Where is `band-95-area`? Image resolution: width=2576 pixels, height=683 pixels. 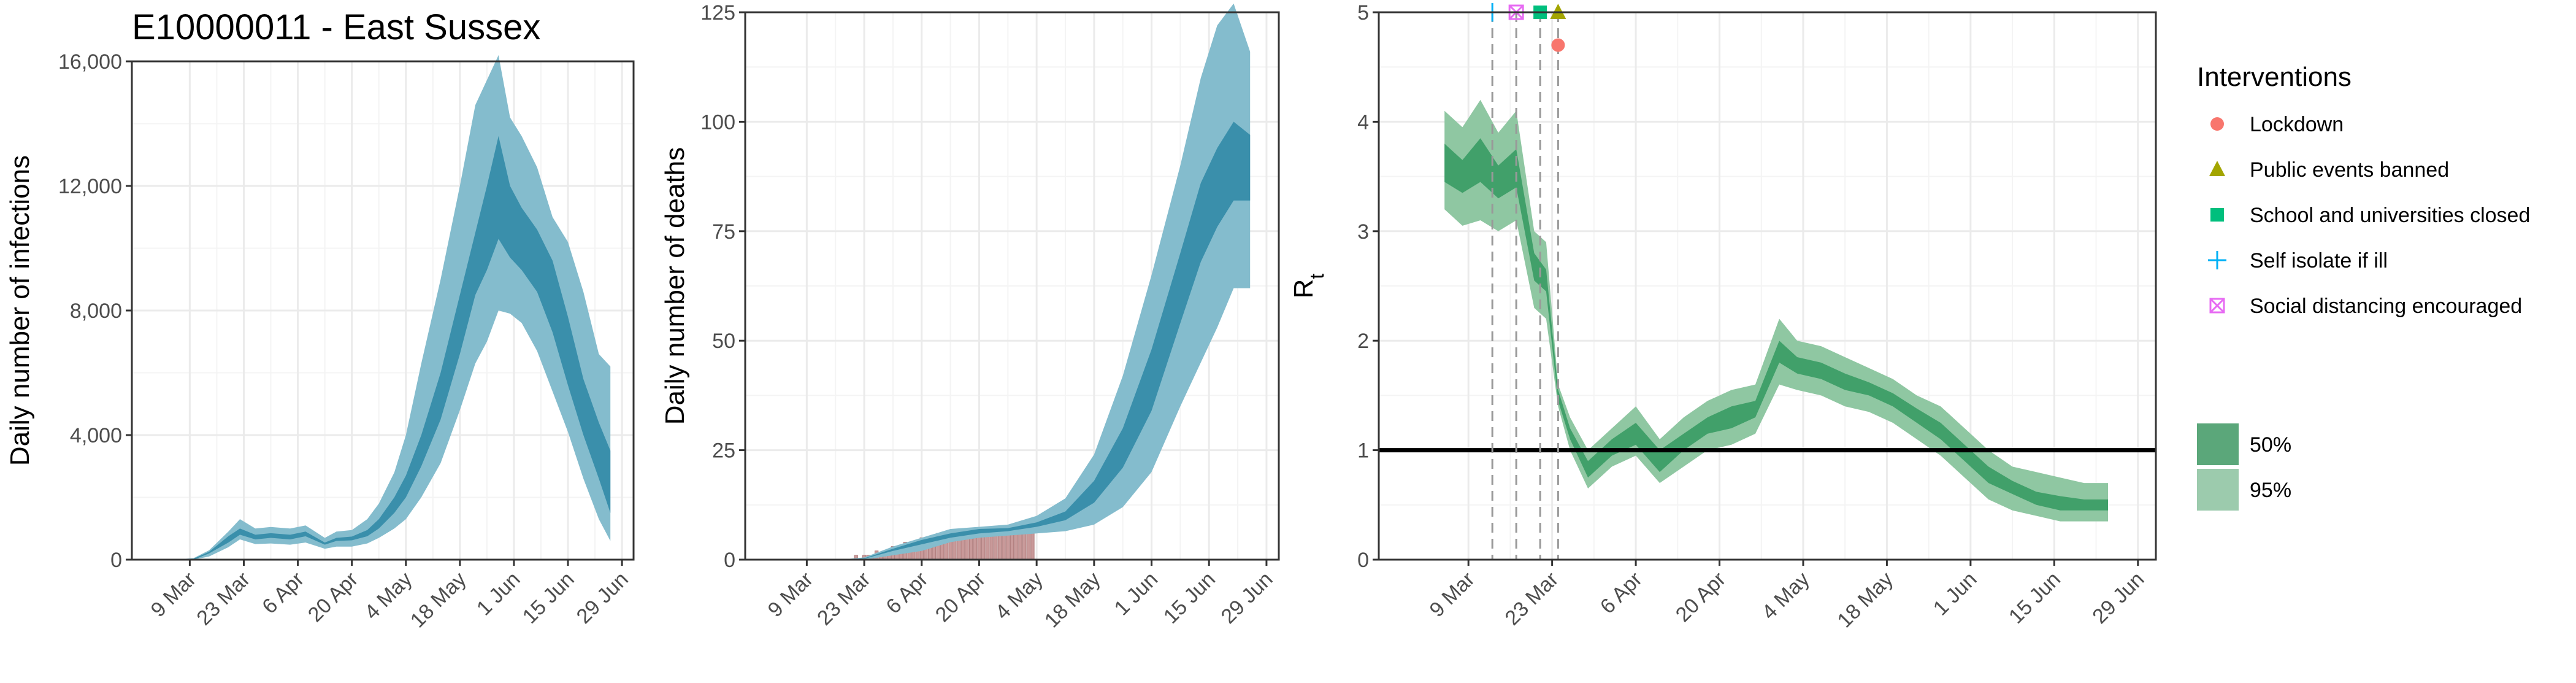
band-95-area is located at coordinates (1045, 281).